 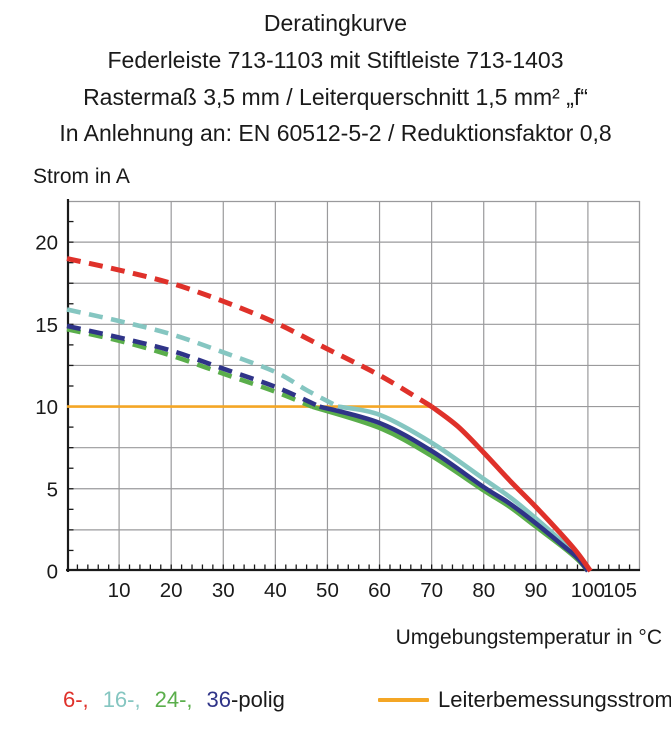 I want to click on rated-current-line-swatch, so click(x=403, y=700).